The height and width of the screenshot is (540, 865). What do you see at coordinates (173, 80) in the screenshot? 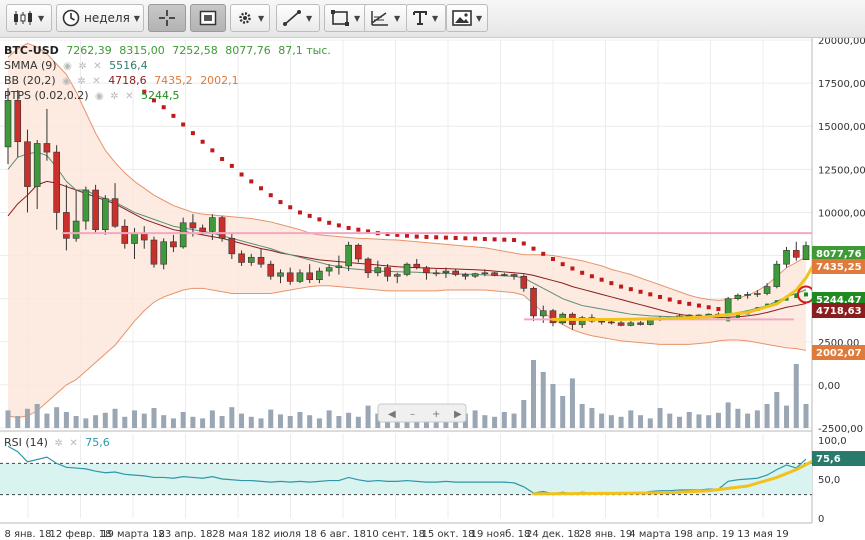
I see `bb-upper-value: 7435,2` at bounding box center [173, 80].